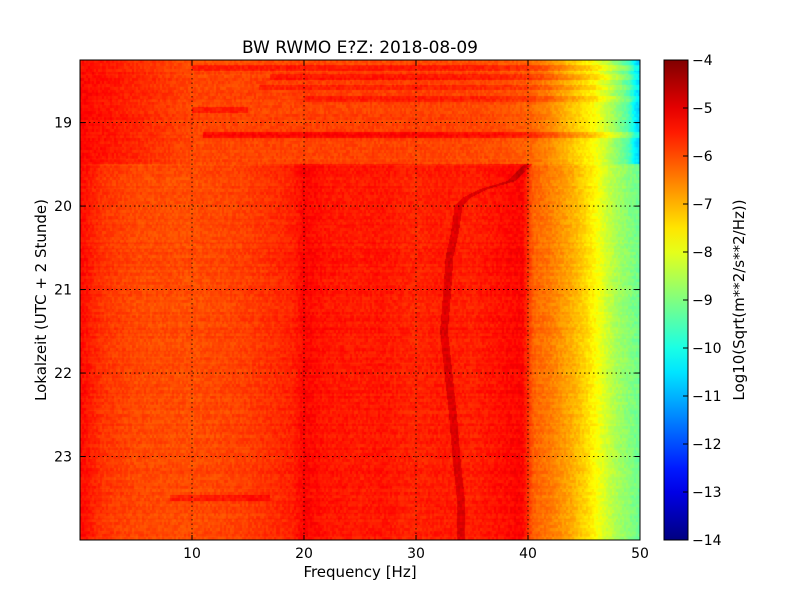 Image resolution: width=800 pixels, height=604 pixels. Describe the element at coordinates (63, 374) in the screenshot. I see `y-tick-label: 22` at that location.